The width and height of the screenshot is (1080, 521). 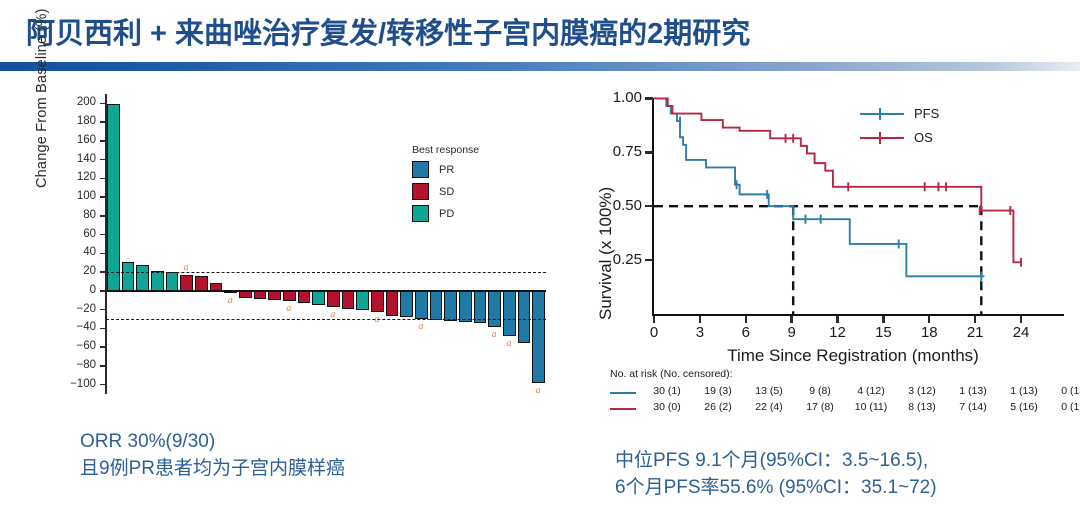 I want to click on waterfall-y-axis-line, so click(x=106, y=244).